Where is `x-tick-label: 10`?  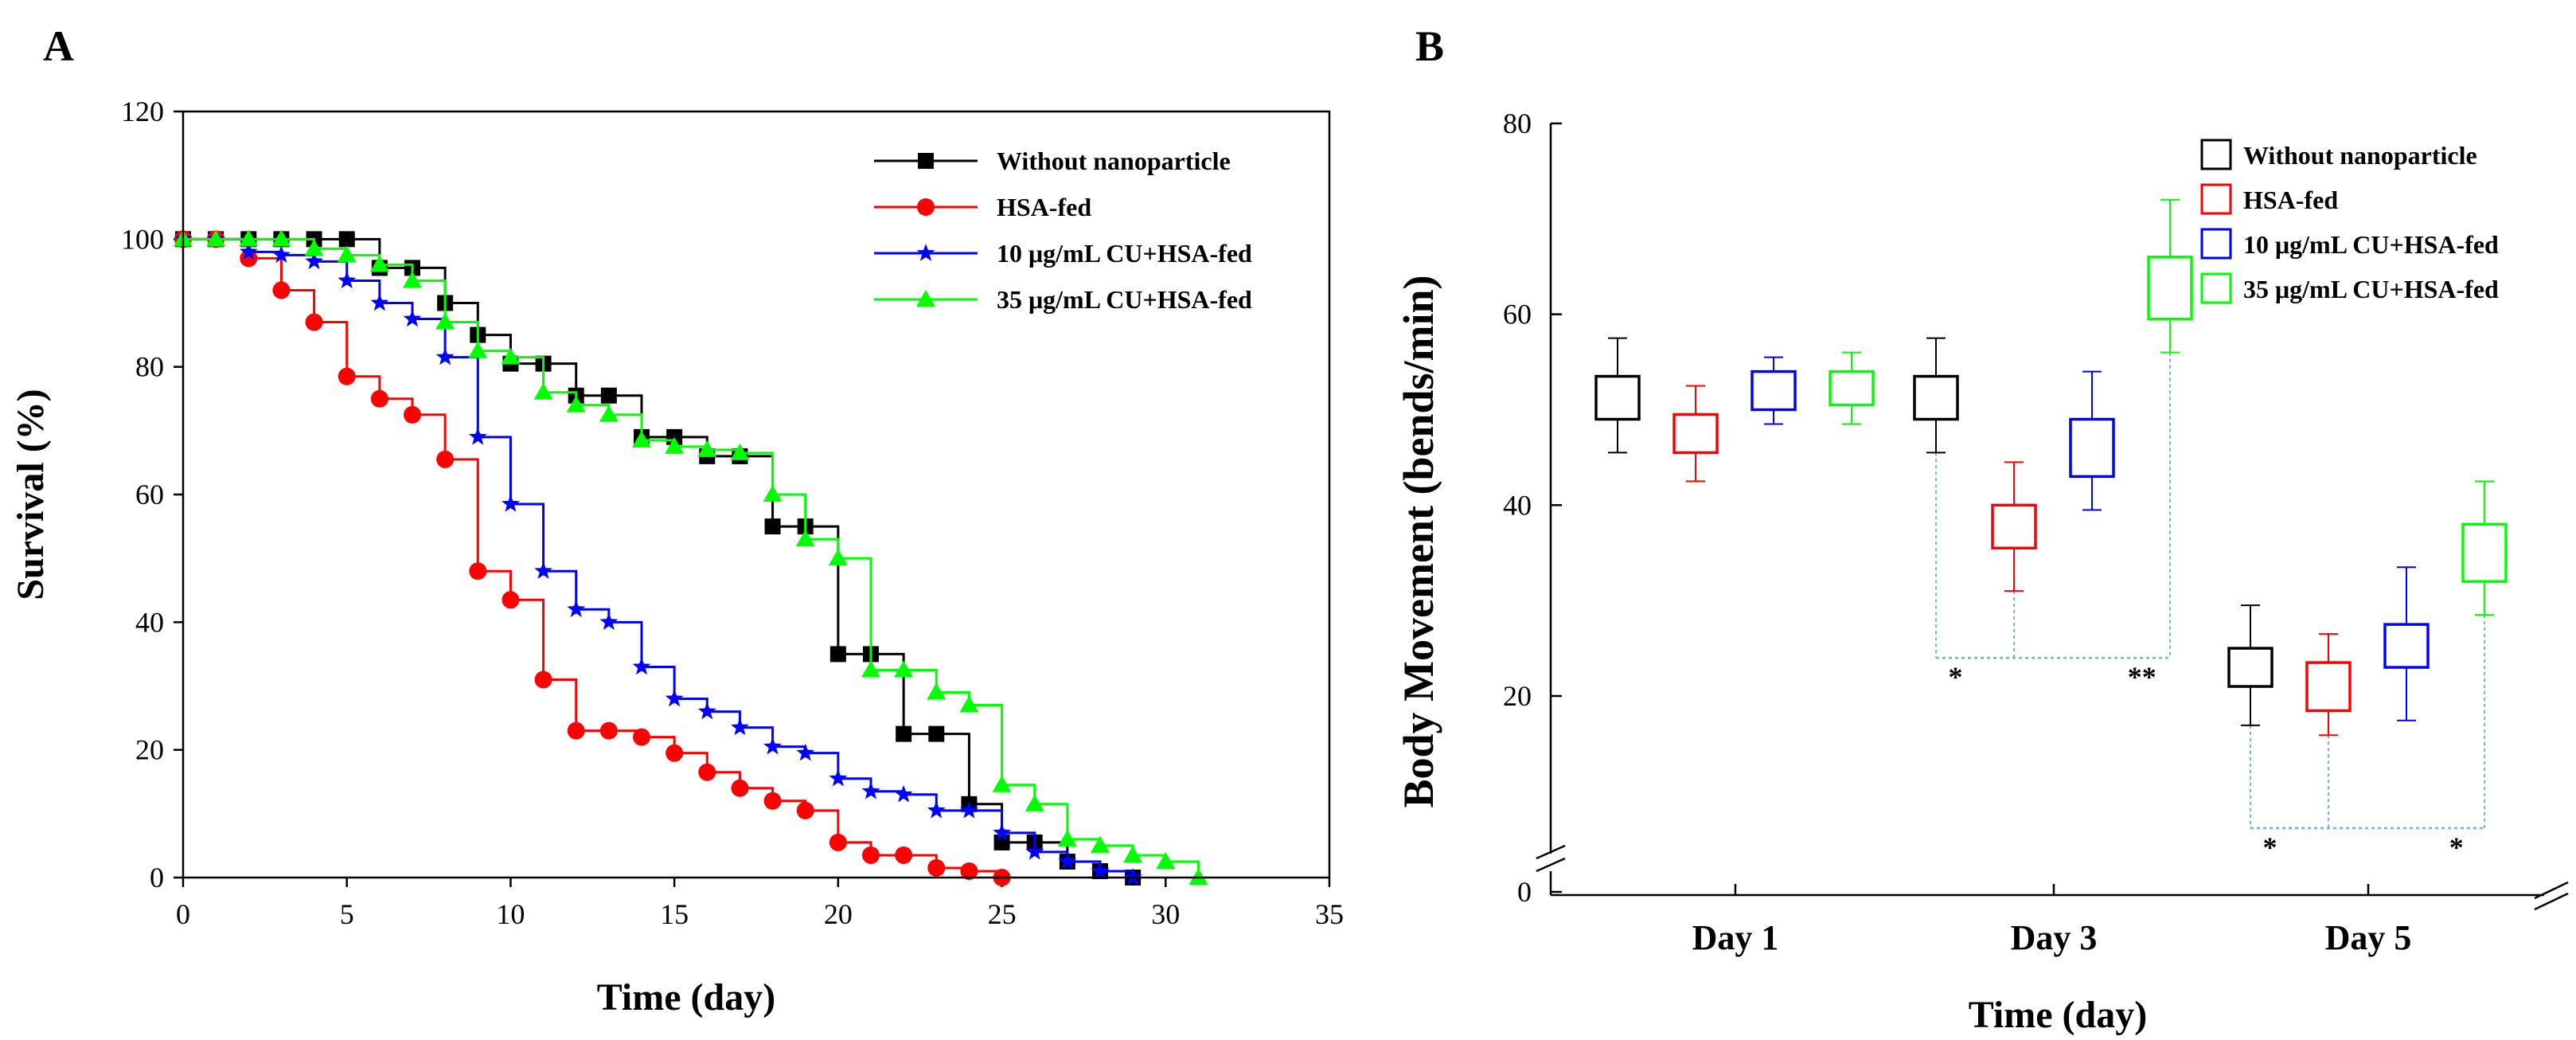 x-tick-label: 10 is located at coordinates (510, 914).